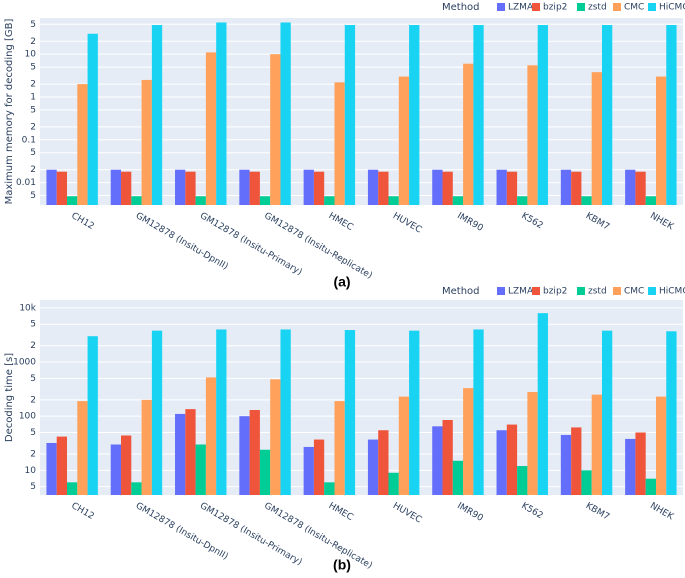  Describe the element at coordinates (407, 513) in the screenshot. I see `x-tick-label: HUVEC` at that location.